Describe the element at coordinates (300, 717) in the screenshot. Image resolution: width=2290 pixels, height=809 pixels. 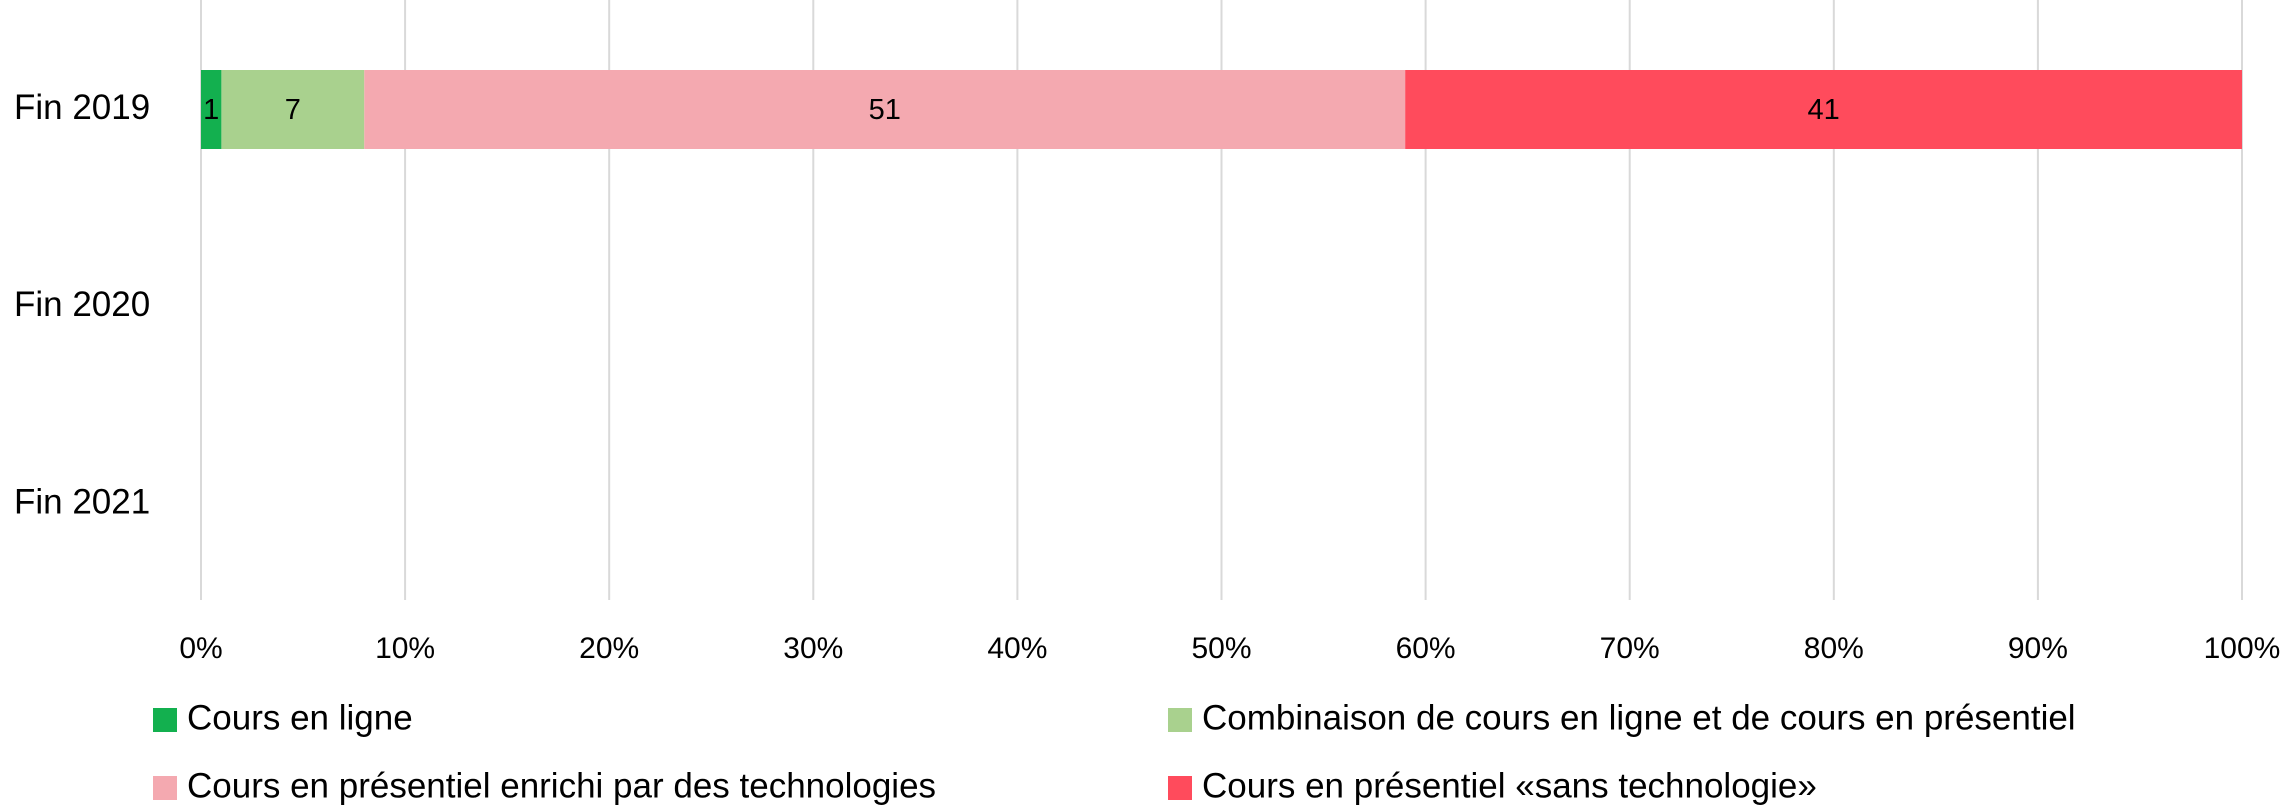
I see `legend-label: Cours en ligne` at that location.